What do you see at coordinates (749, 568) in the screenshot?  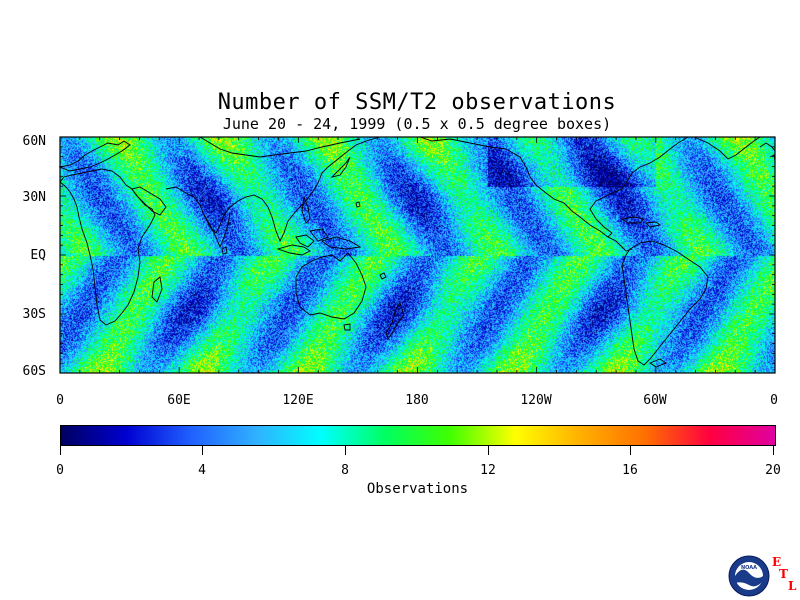 I see `svg-text: NOAA` at bounding box center [749, 568].